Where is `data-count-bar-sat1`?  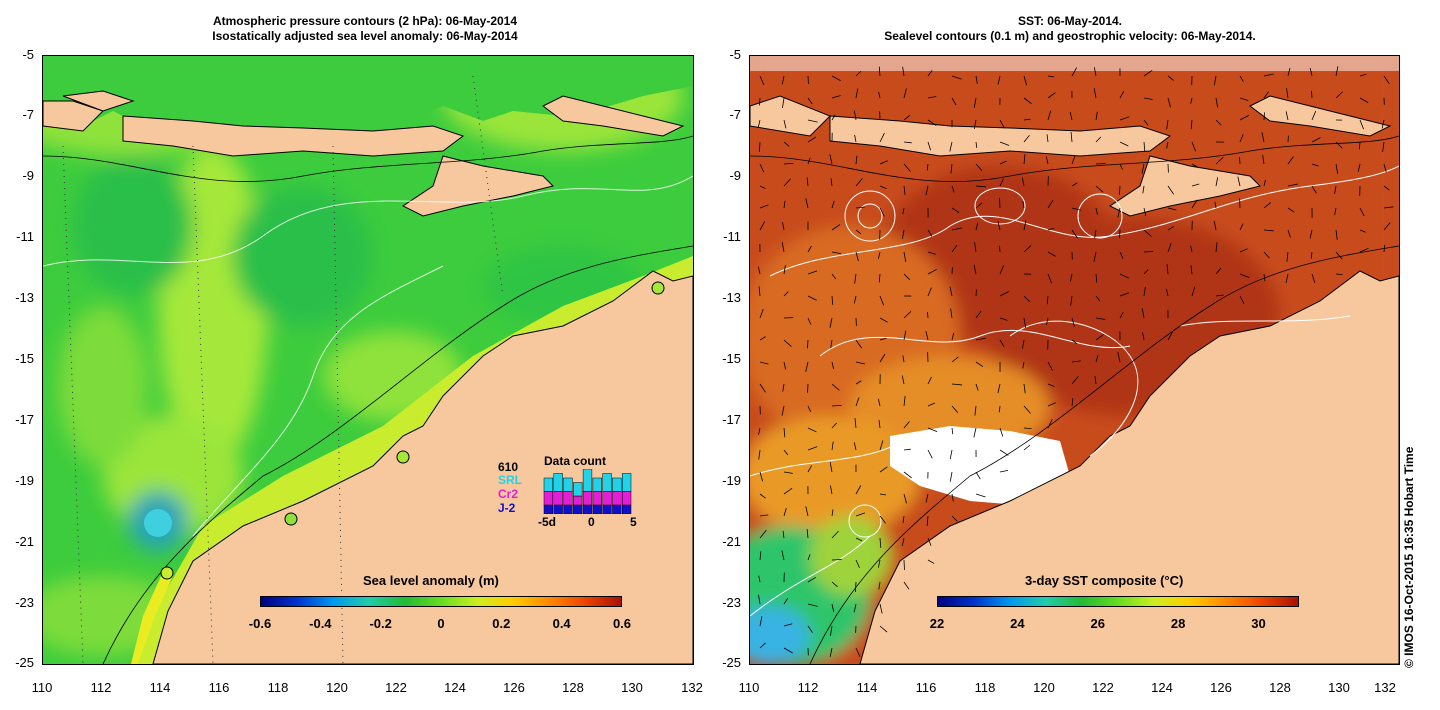 data-count-bar-sat1 is located at coordinates (617, 484).